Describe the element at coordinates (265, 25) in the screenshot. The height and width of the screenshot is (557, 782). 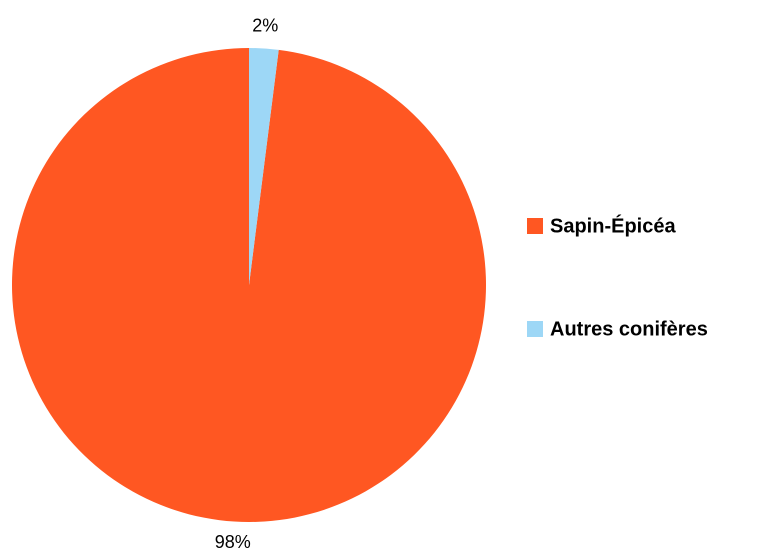
I see `data-label: 2%` at that location.